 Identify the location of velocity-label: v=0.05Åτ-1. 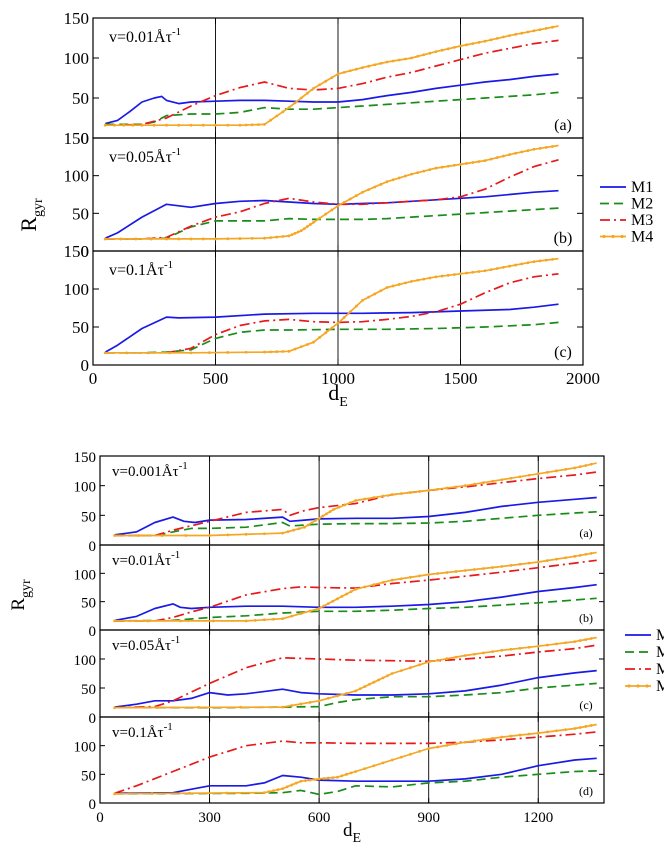
(146, 644).